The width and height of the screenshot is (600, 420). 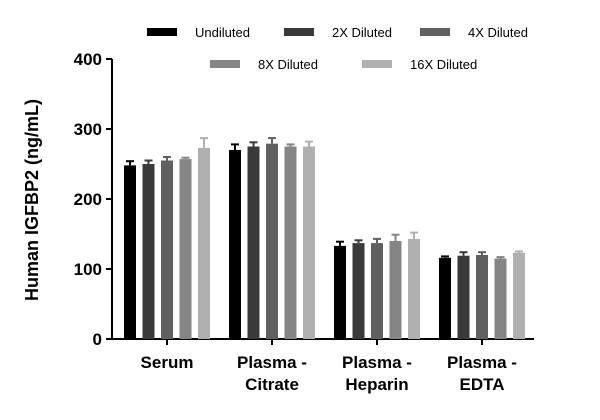 I want to click on y-tick-label: 400, so click(x=88, y=59).